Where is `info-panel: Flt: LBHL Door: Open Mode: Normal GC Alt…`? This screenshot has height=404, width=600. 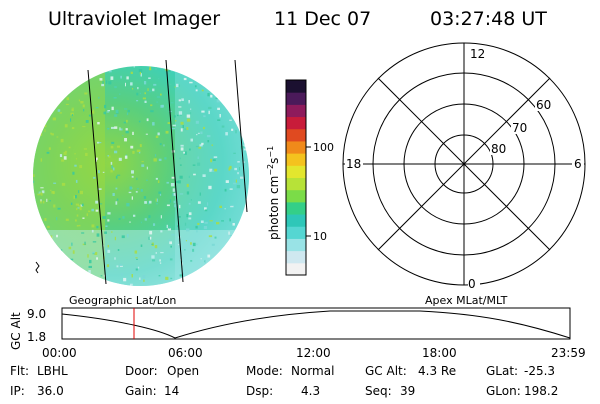 info-panel: Flt: LBHL Door: Open Mode: Normal GC Alt… is located at coordinates (284, 381).